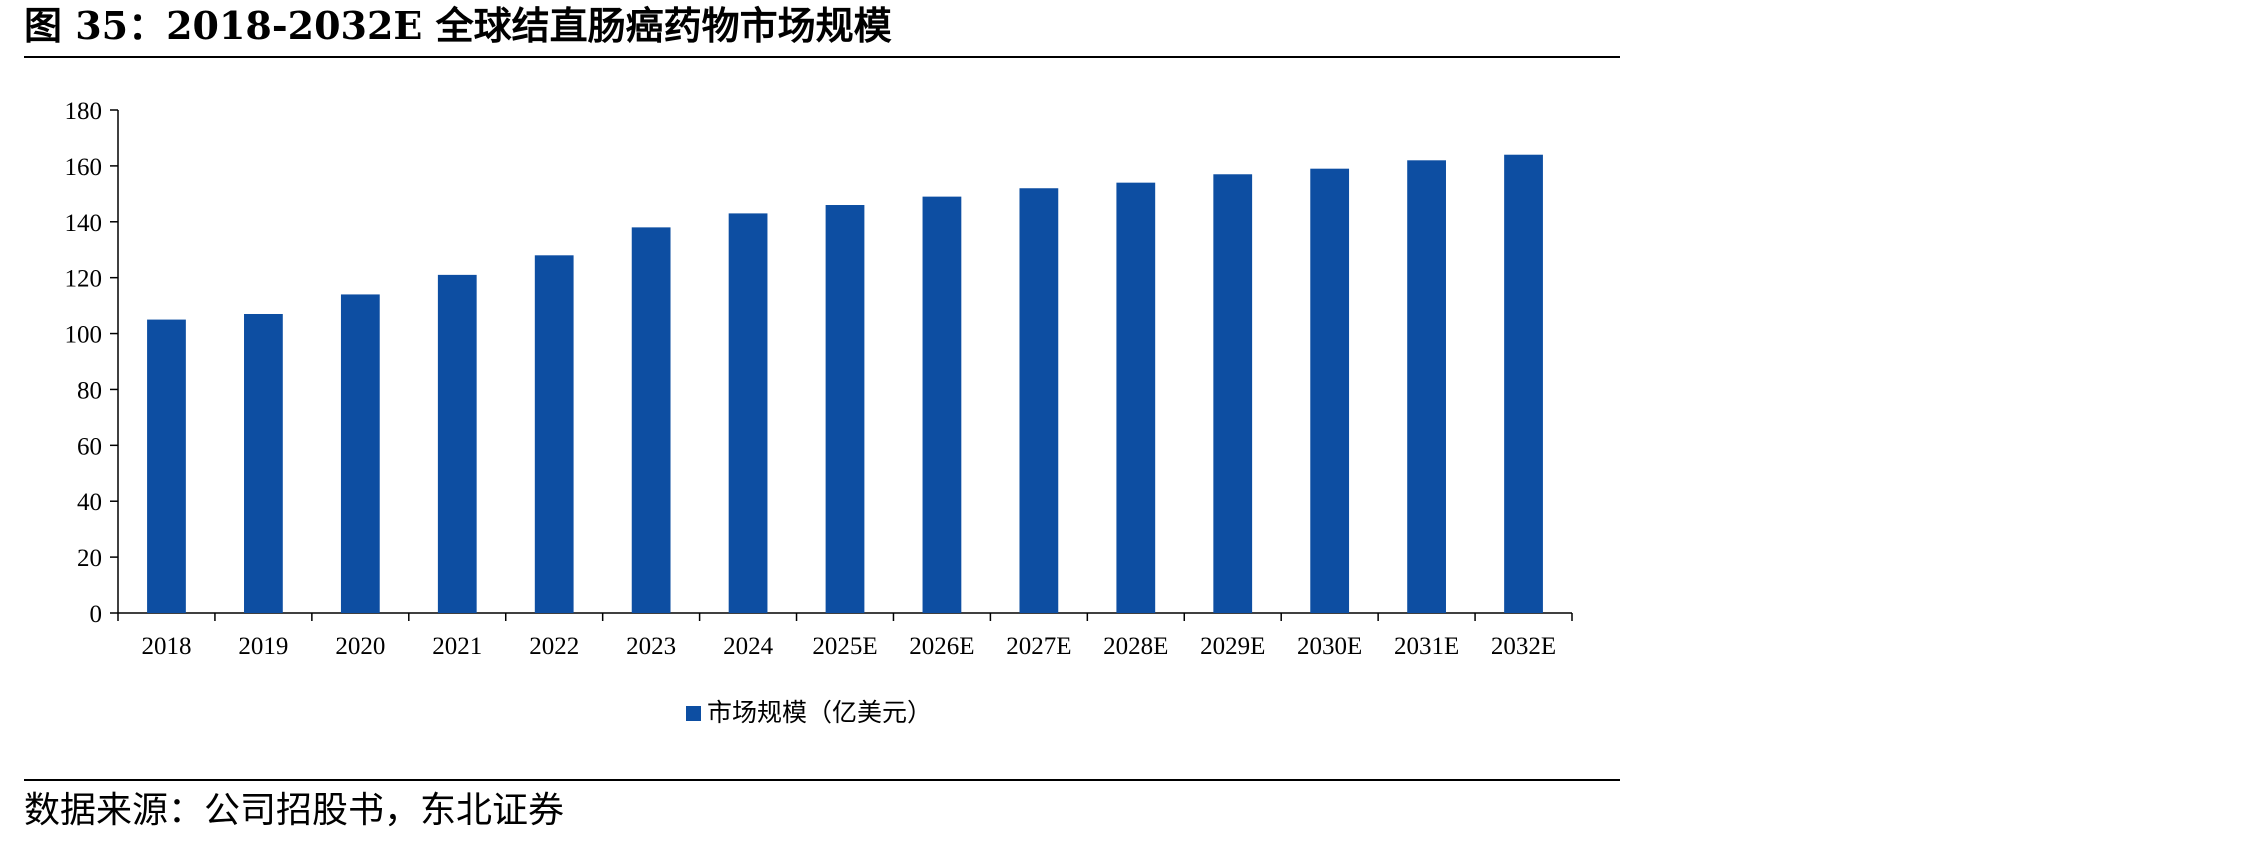  What do you see at coordinates (84, 279) in the screenshot?
I see `y-tick-label: 120` at bounding box center [84, 279].